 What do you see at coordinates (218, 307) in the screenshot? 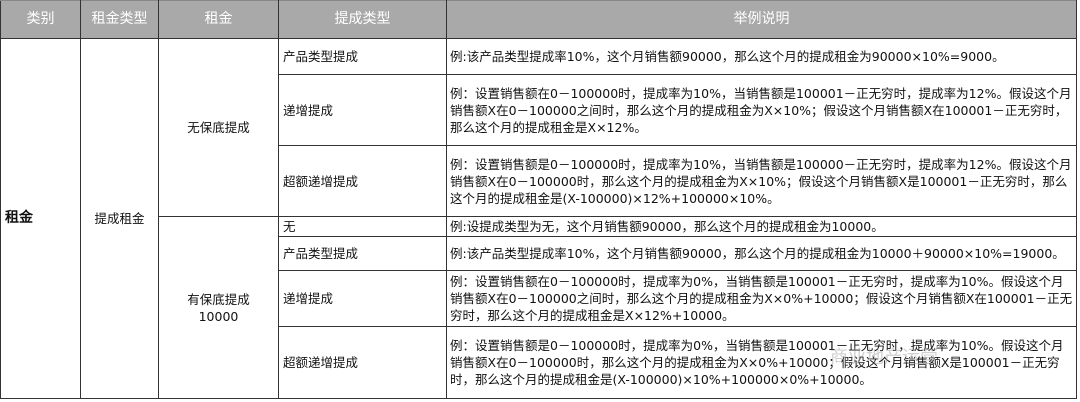
I see `rent-cell-with-minimum: 有保底提成 10000` at bounding box center [218, 307].